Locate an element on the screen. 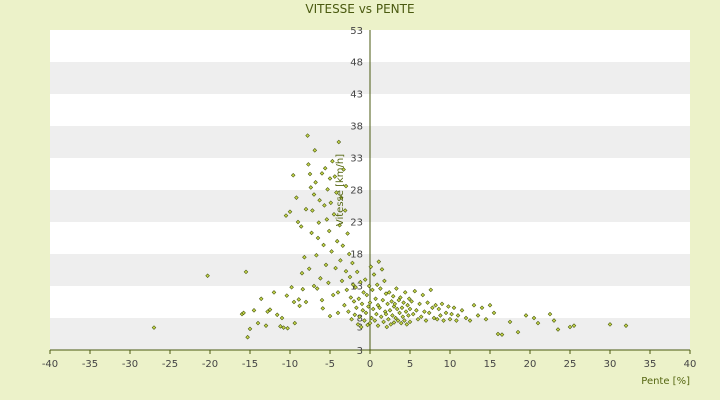 The height and width of the screenshot is (400, 720). y-tick-label: 28 is located at coordinates (356, 190).